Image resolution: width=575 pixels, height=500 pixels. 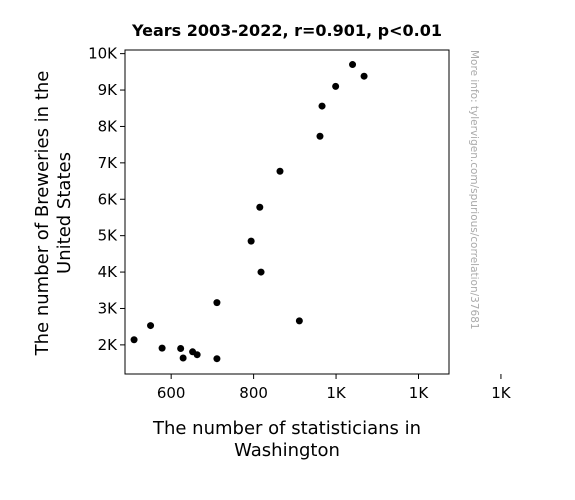 I want to click on y-tick-label: 2K, so click(x=108, y=345).